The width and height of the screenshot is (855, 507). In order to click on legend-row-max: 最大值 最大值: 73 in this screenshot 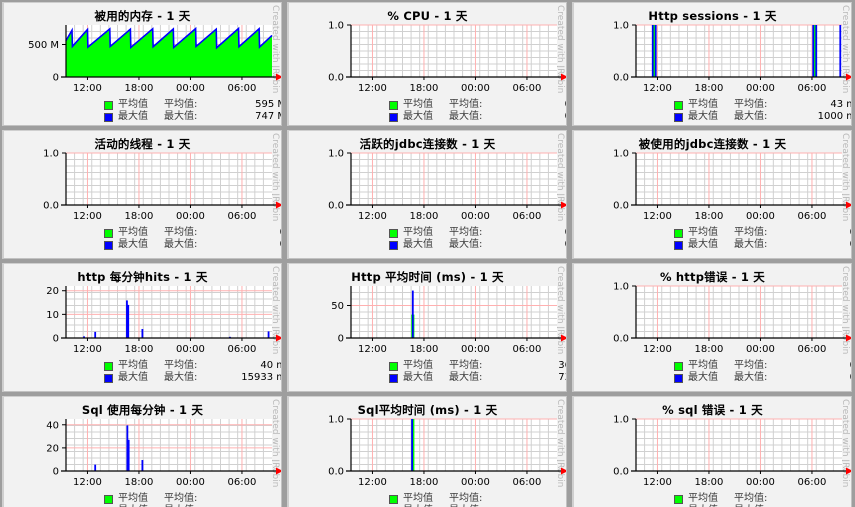, I will do `click(477, 378)`.